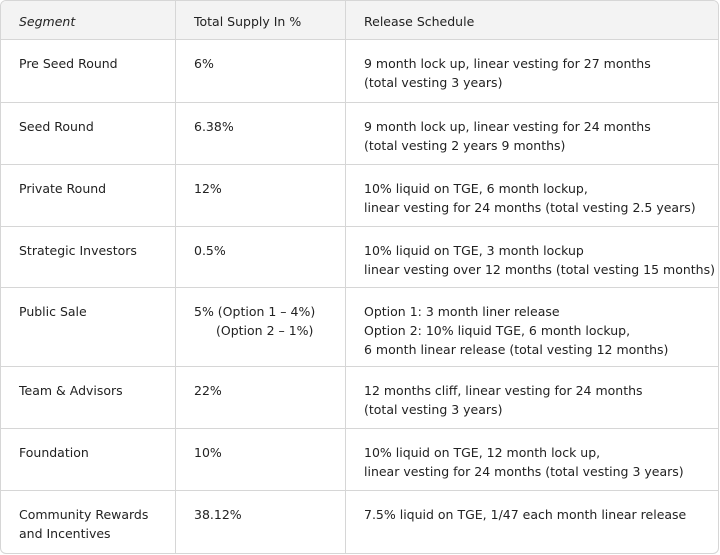 The height and width of the screenshot is (555, 720). I want to click on table-cell: 22%, so click(261, 397).